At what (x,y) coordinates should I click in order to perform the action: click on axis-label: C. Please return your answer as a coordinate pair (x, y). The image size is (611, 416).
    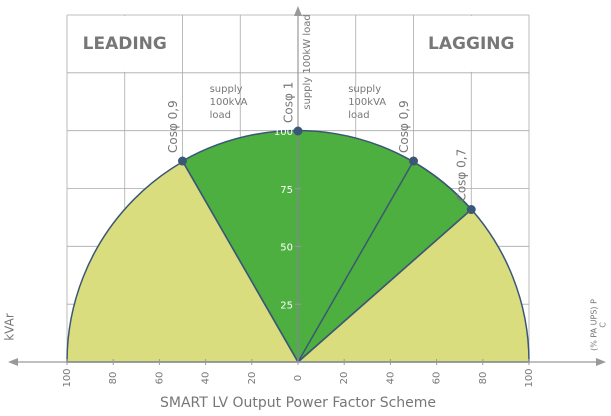
    Looking at the image, I should click on (603, 325).